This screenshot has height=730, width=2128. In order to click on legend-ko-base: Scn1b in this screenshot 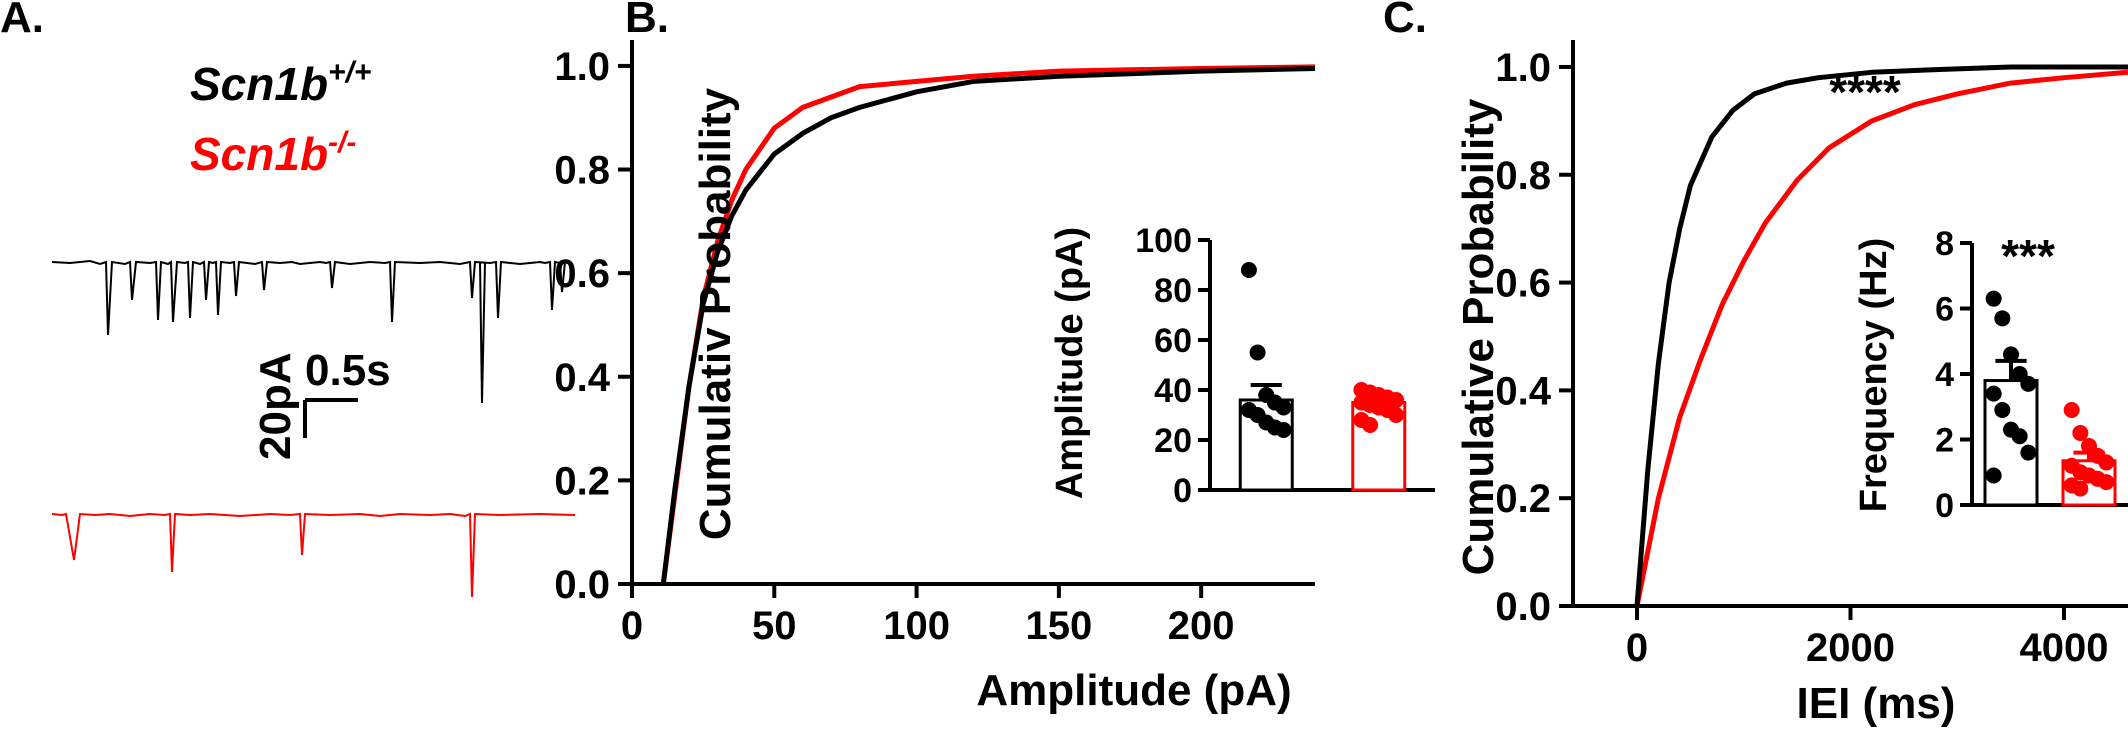, I will do `click(259, 154)`.